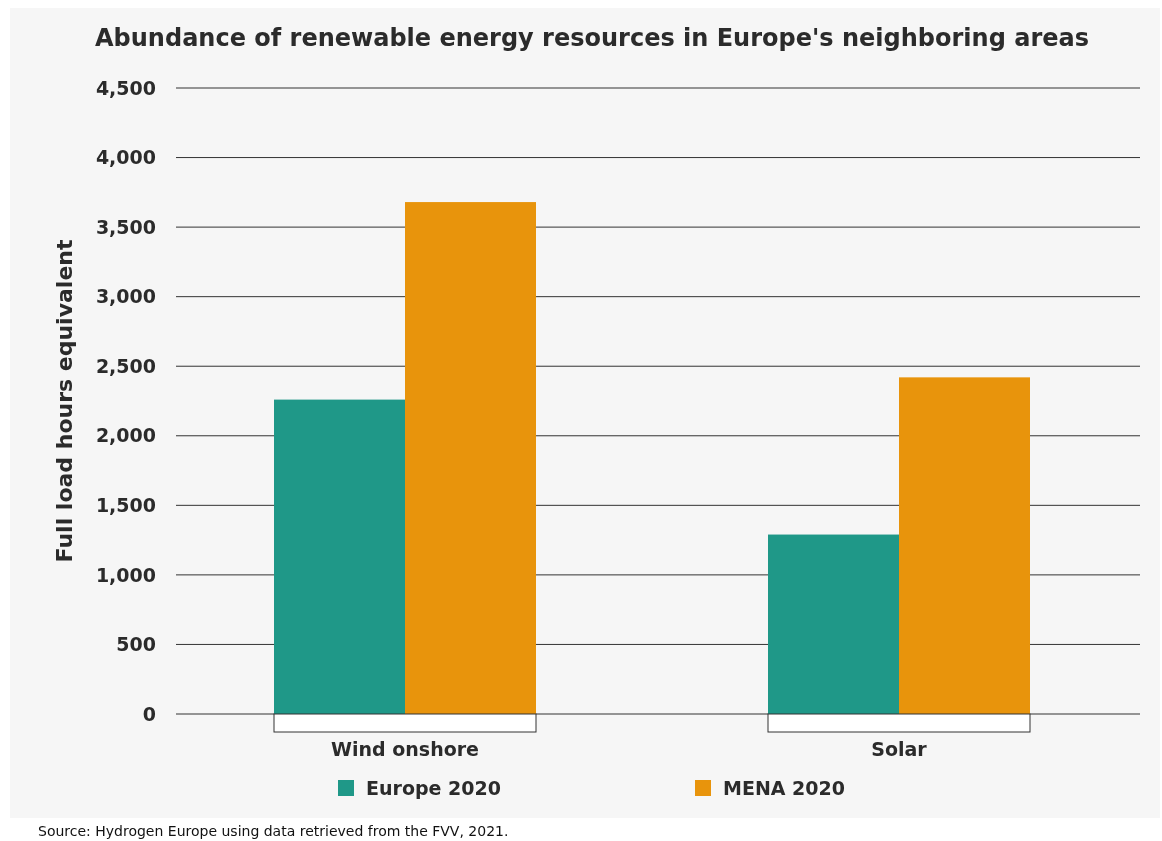  I want to click on legend-label: Europe 2020, so click(433, 787).